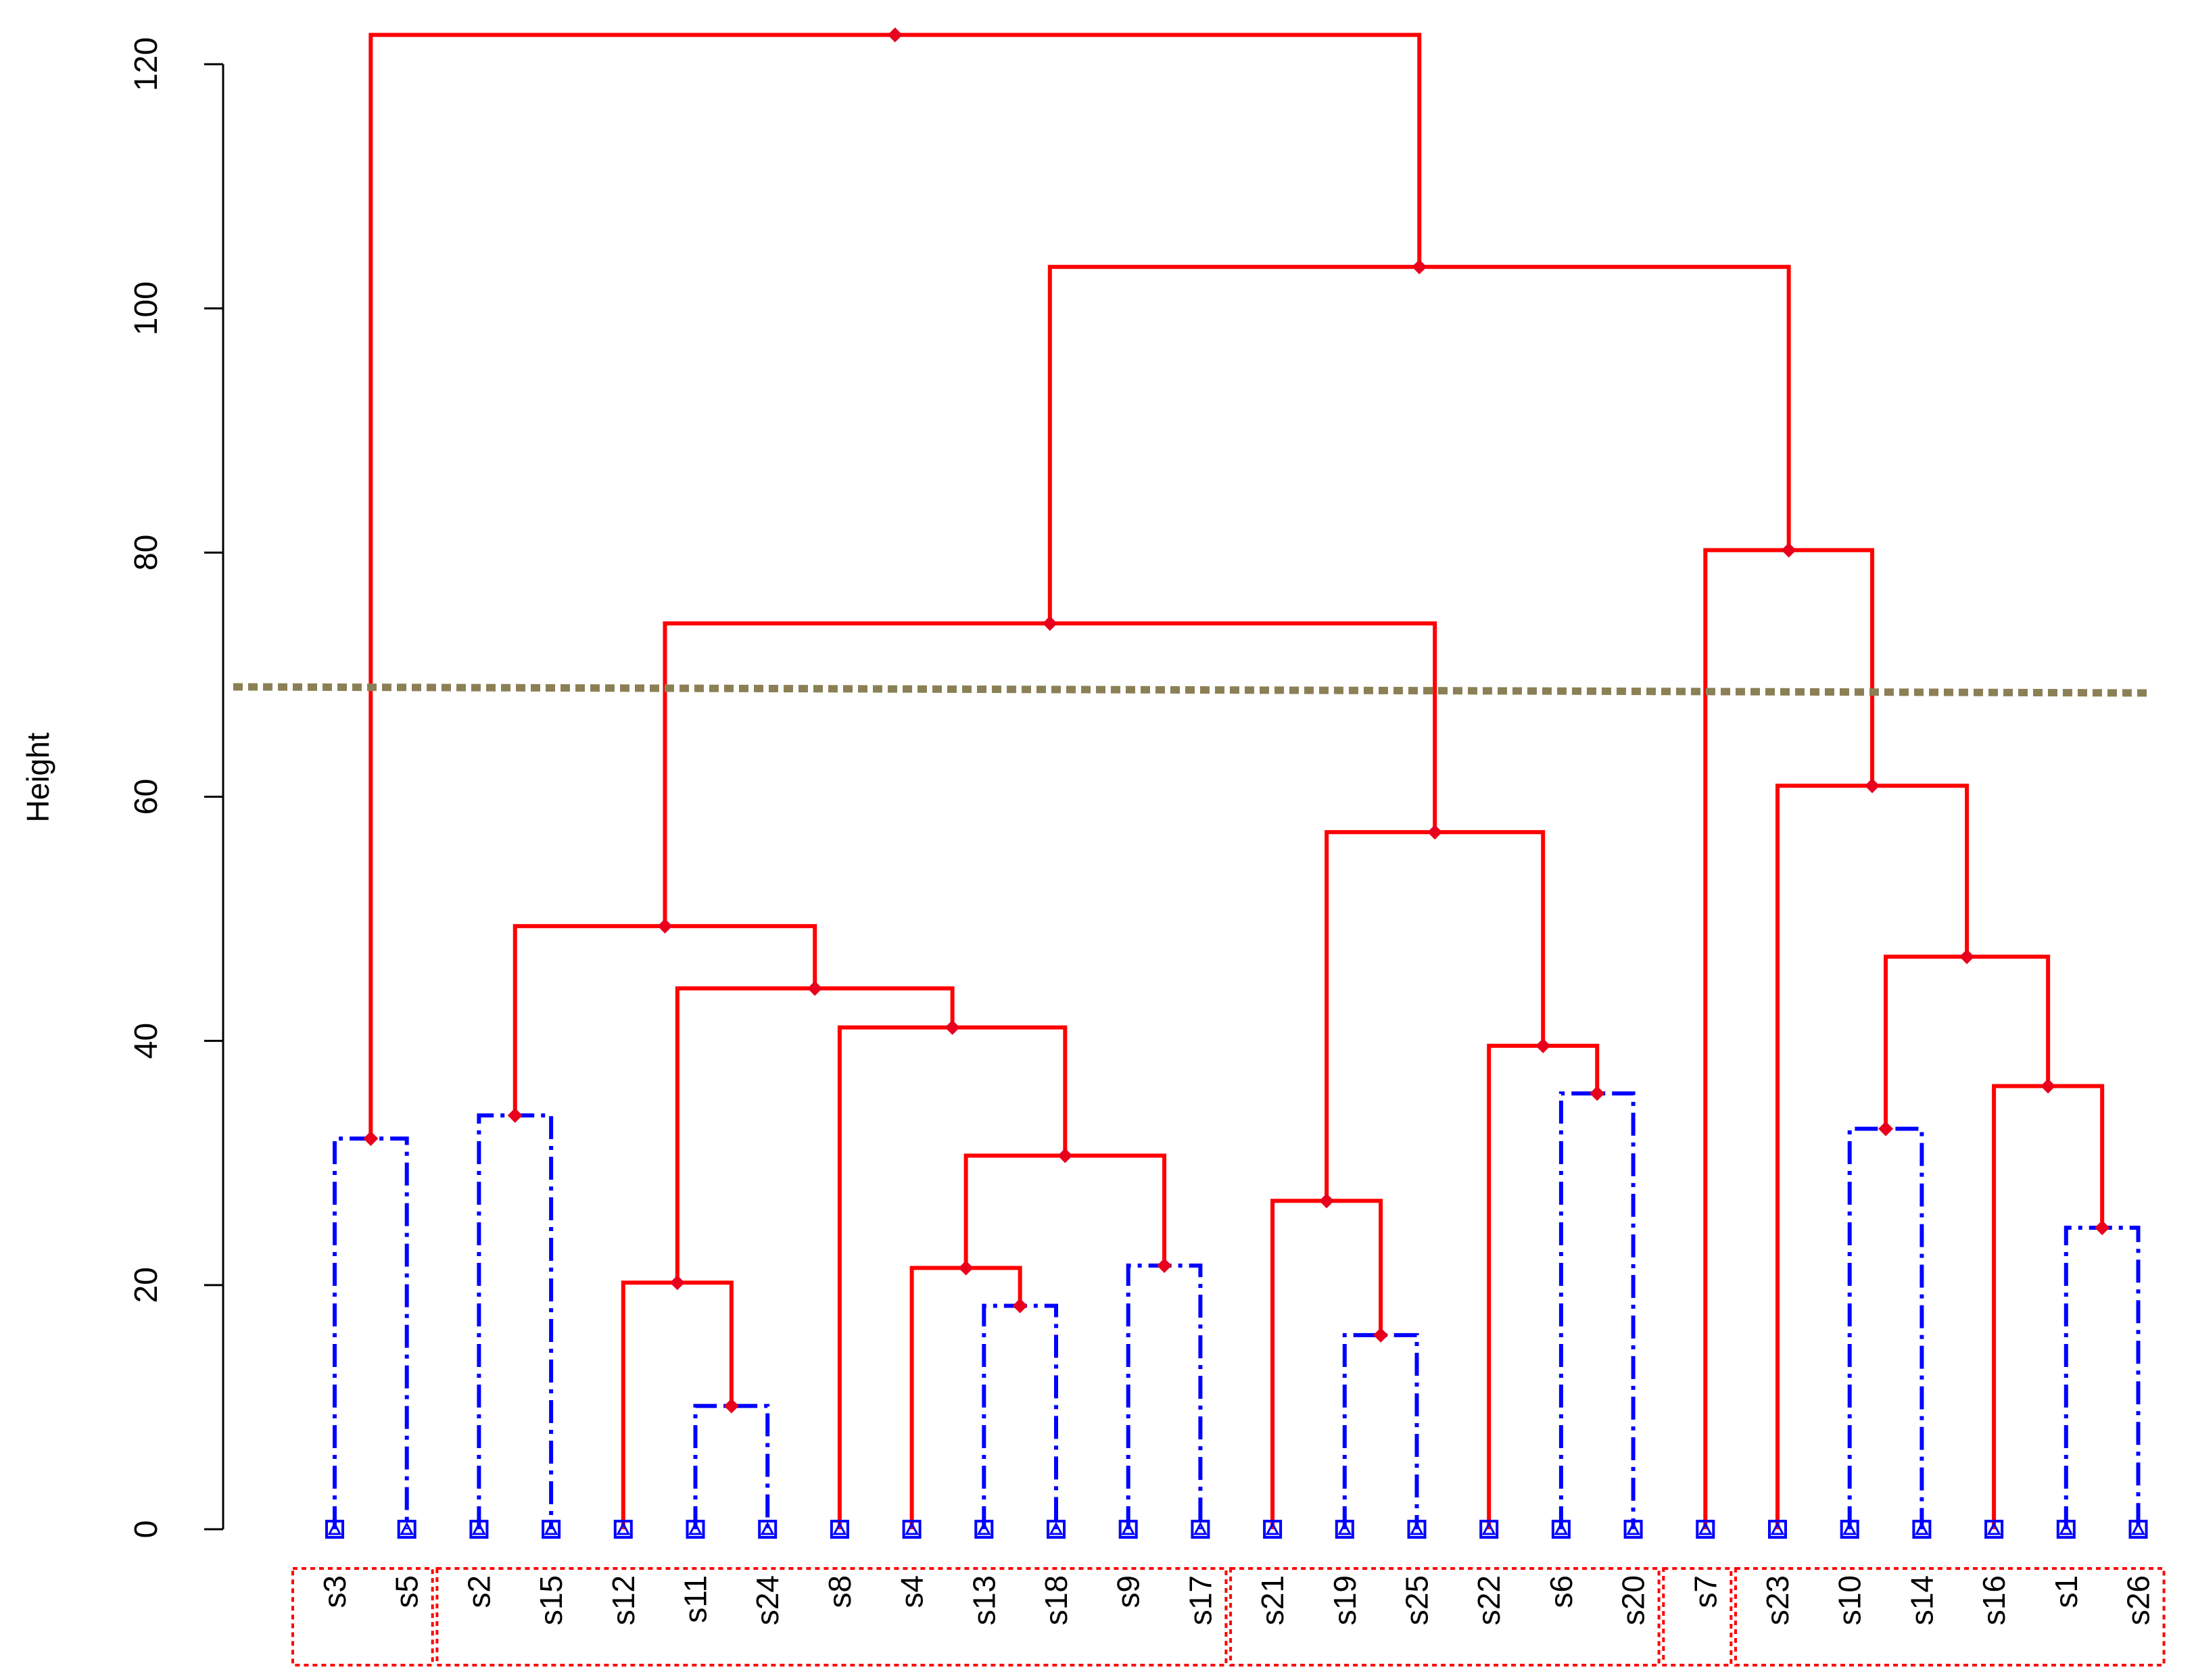 The width and height of the screenshot is (2194, 1680). I want to click on cluster-boxes, so click(1228, 1617).